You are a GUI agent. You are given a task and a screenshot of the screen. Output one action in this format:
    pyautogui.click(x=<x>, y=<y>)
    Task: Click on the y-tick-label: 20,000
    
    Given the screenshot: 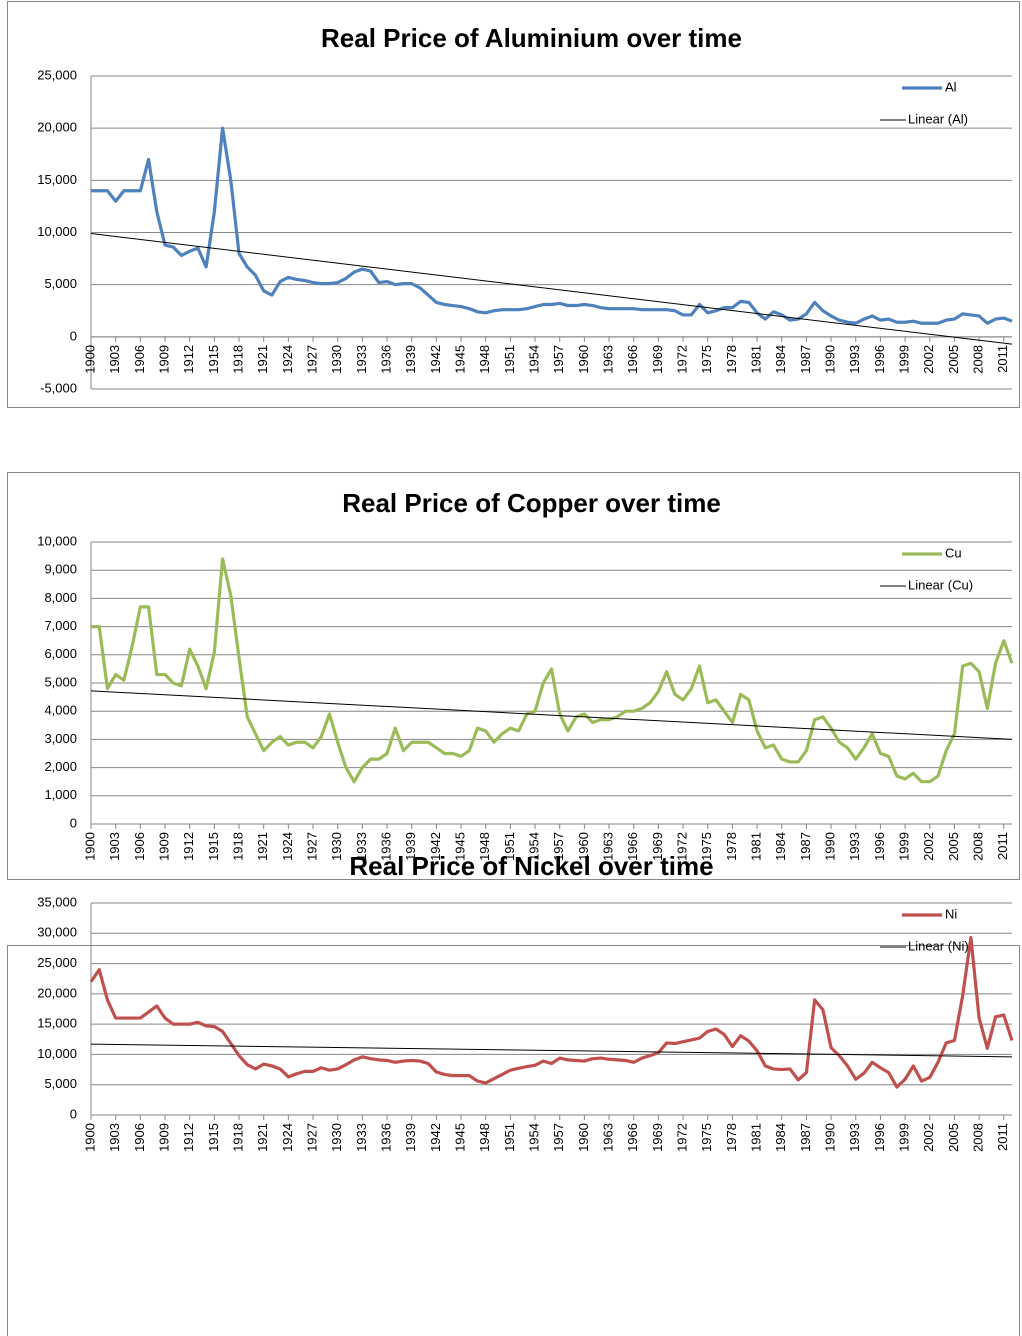 What is the action you would take?
    pyautogui.click(x=57, y=127)
    